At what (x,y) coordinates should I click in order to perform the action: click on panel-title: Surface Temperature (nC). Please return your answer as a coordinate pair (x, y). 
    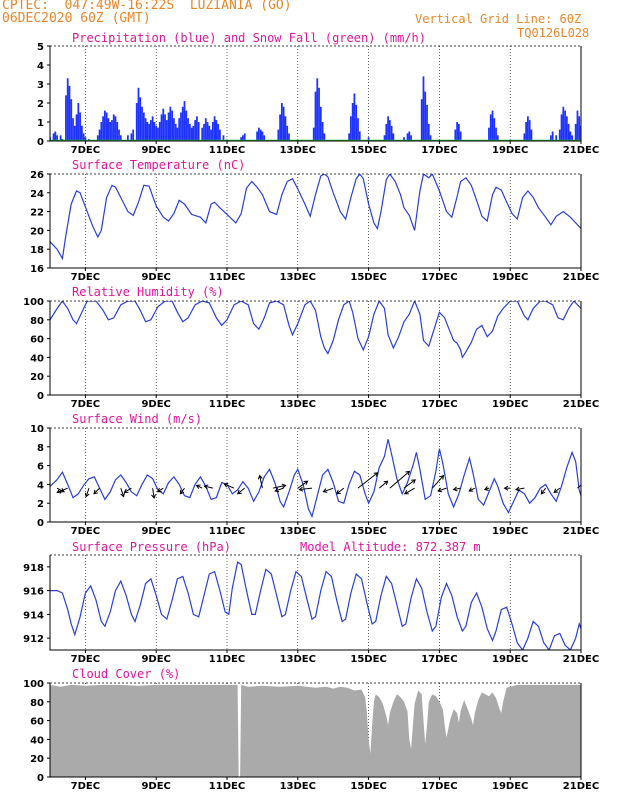
    Looking at the image, I should click on (158, 165).